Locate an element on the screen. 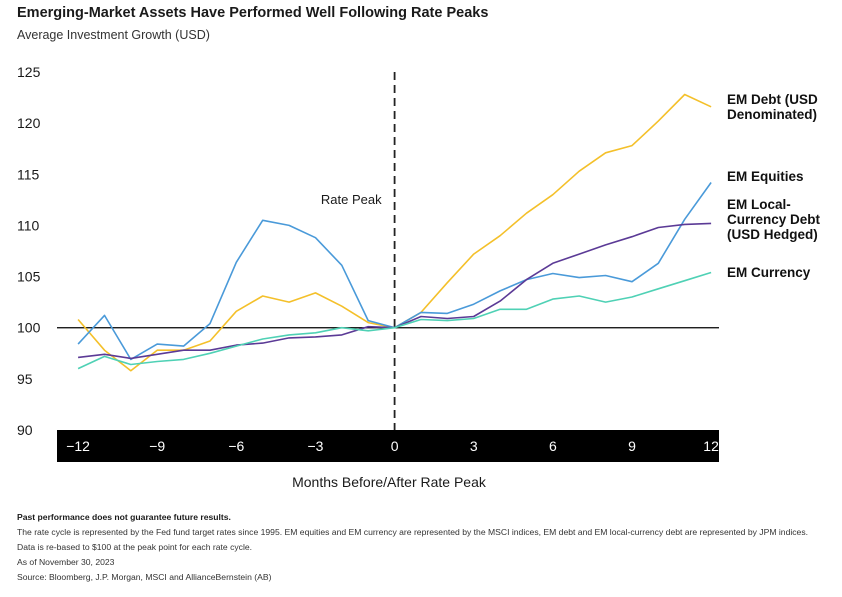 The image size is (842, 597). y-tick-label: 110 is located at coordinates (28, 225).